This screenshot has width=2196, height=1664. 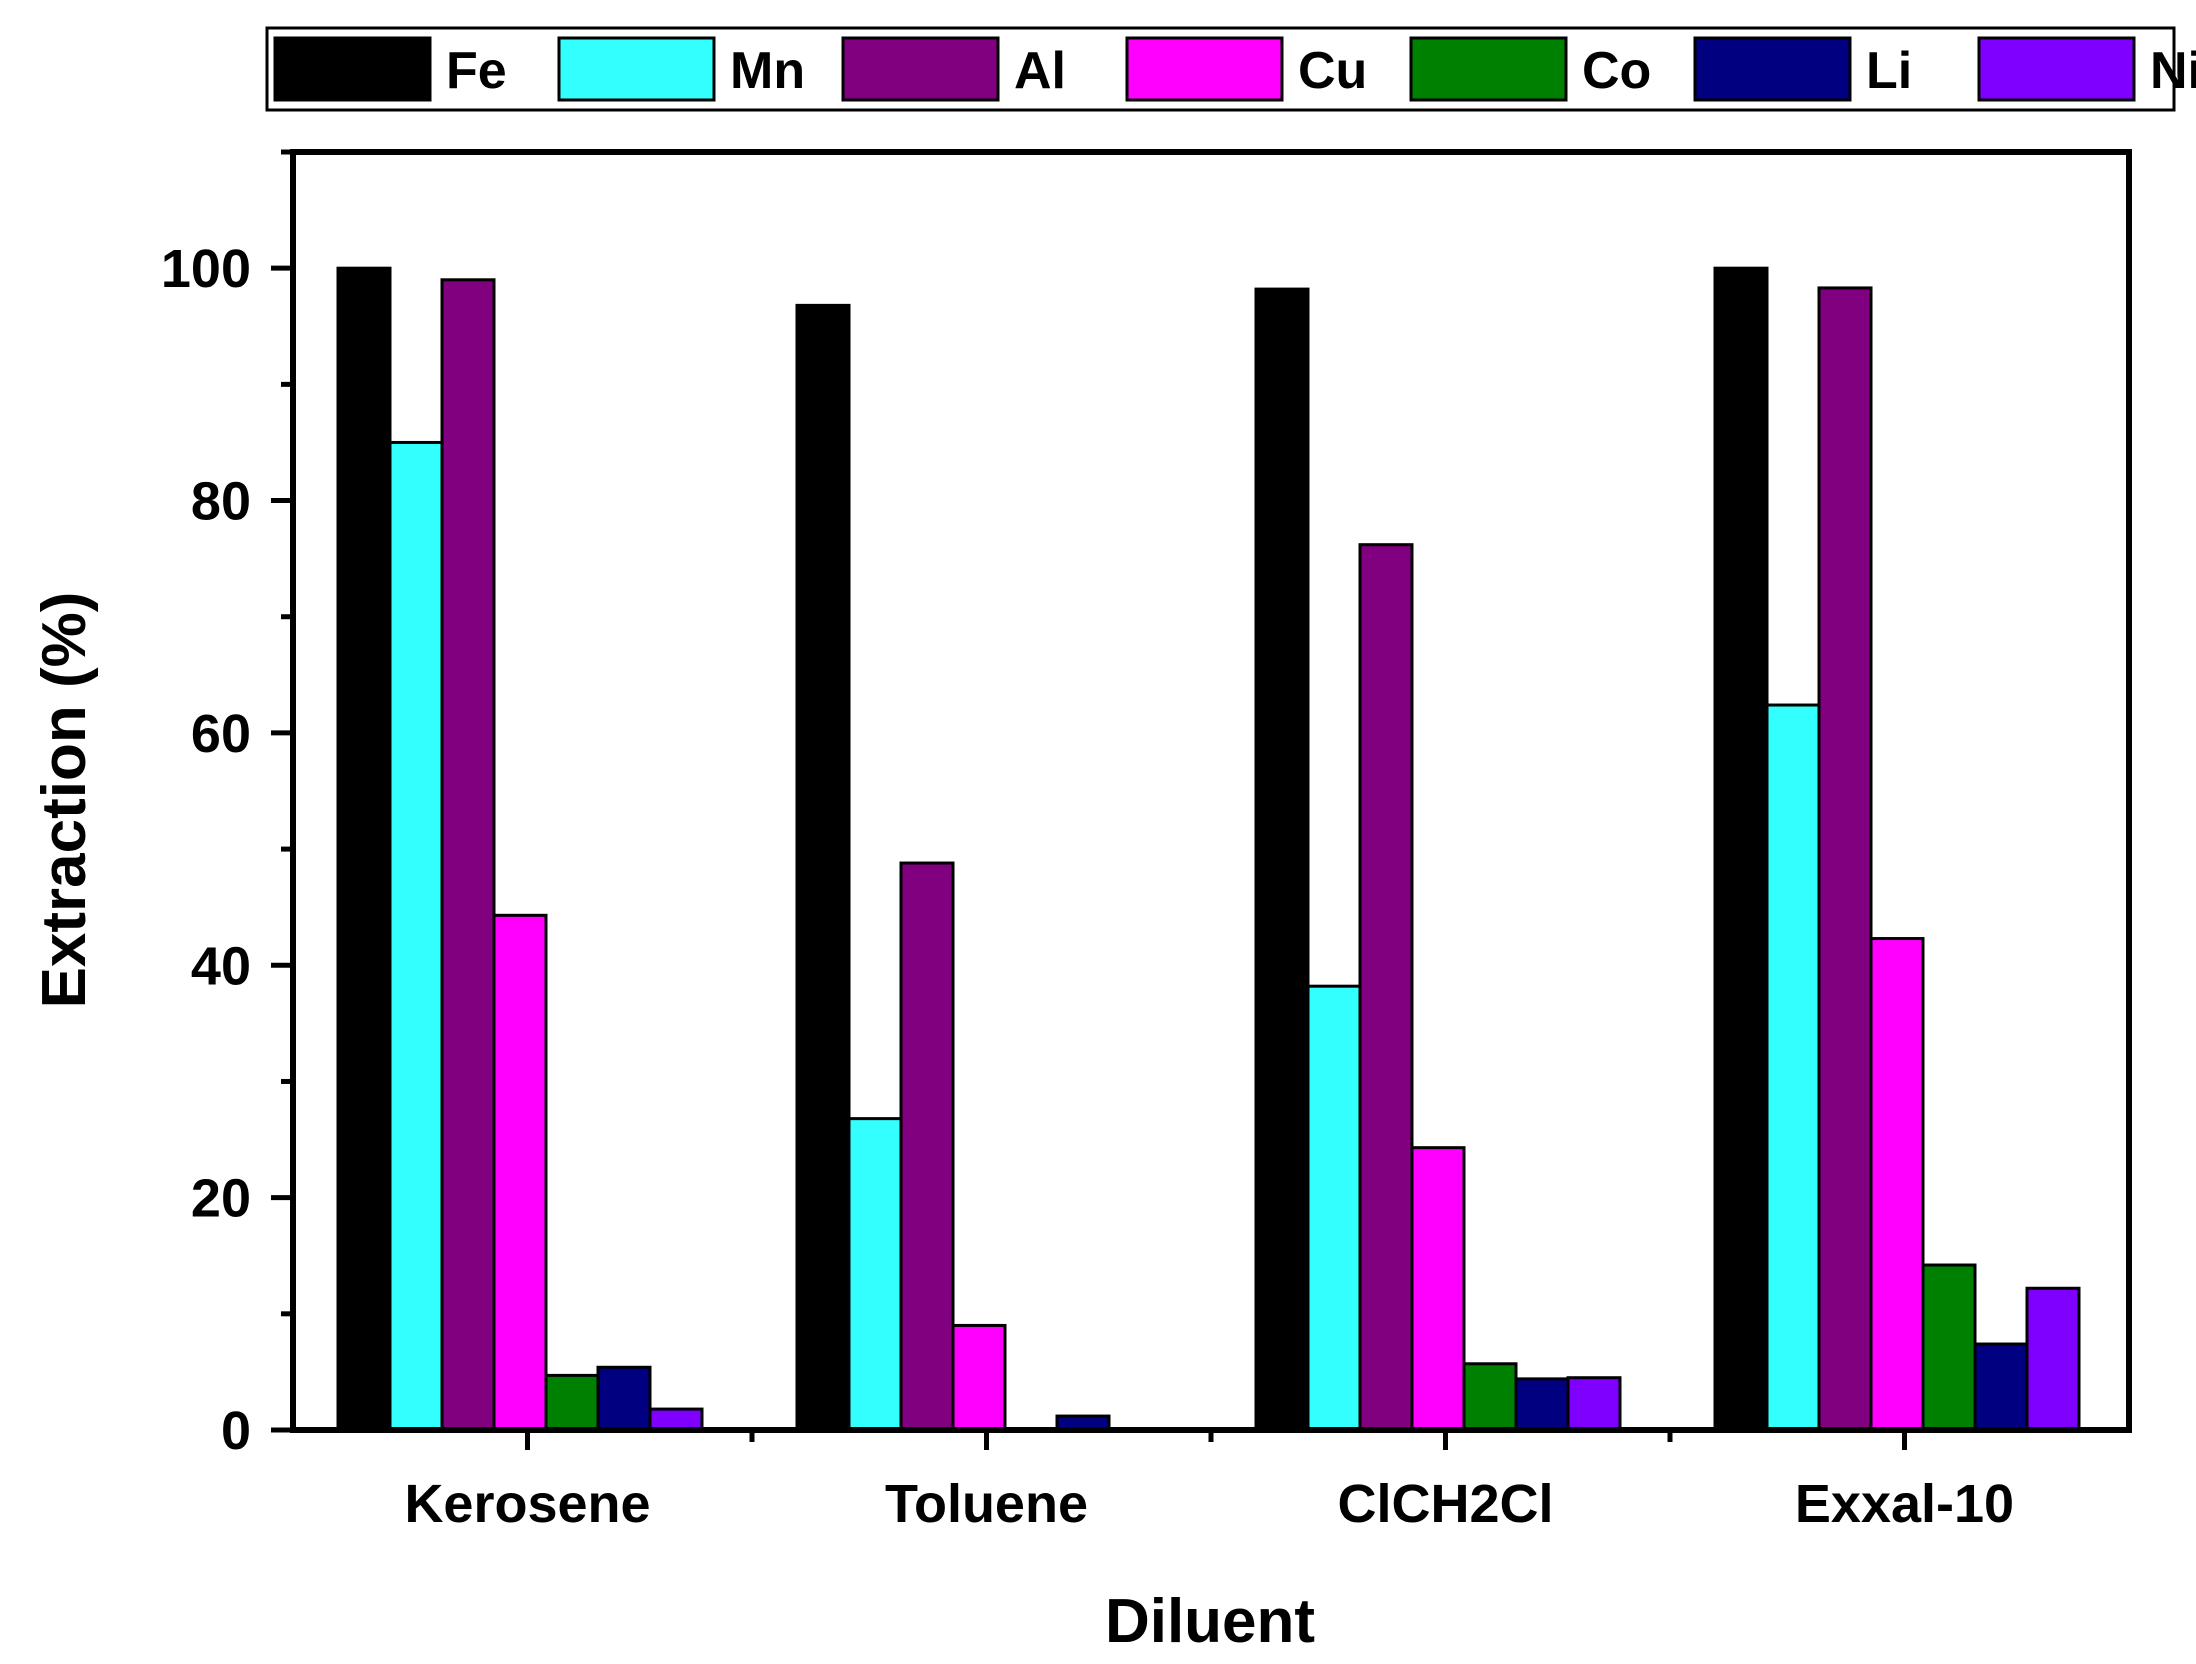 I want to click on bar-cu-toluene, so click(x=979, y=1377).